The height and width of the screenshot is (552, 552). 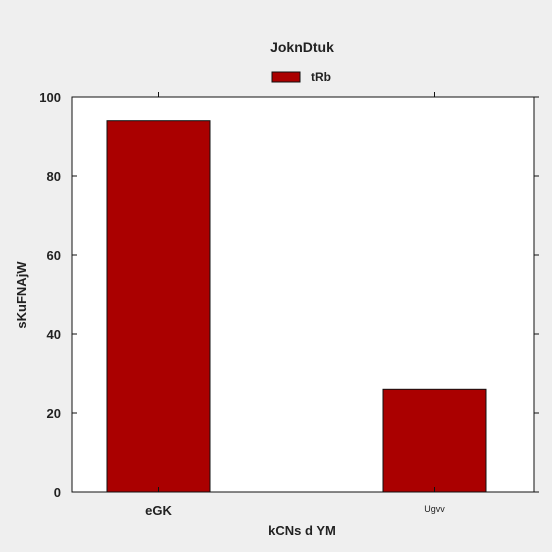 I want to click on chart-title: JoknDtuk, so click(x=302, y=47).